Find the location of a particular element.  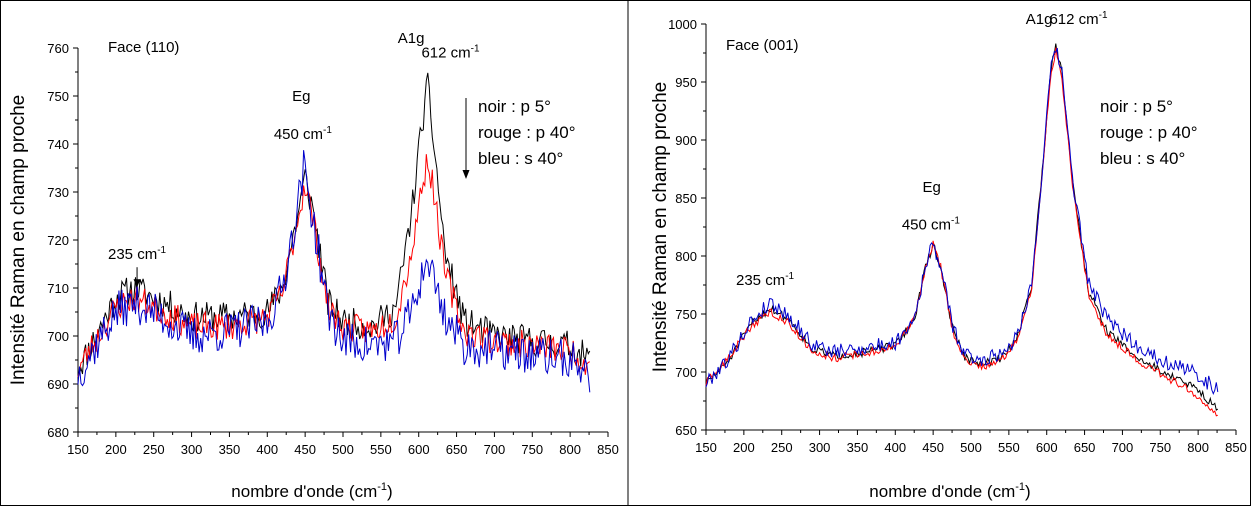

y-tick-label: 800 is located at coordinates (686, 256).